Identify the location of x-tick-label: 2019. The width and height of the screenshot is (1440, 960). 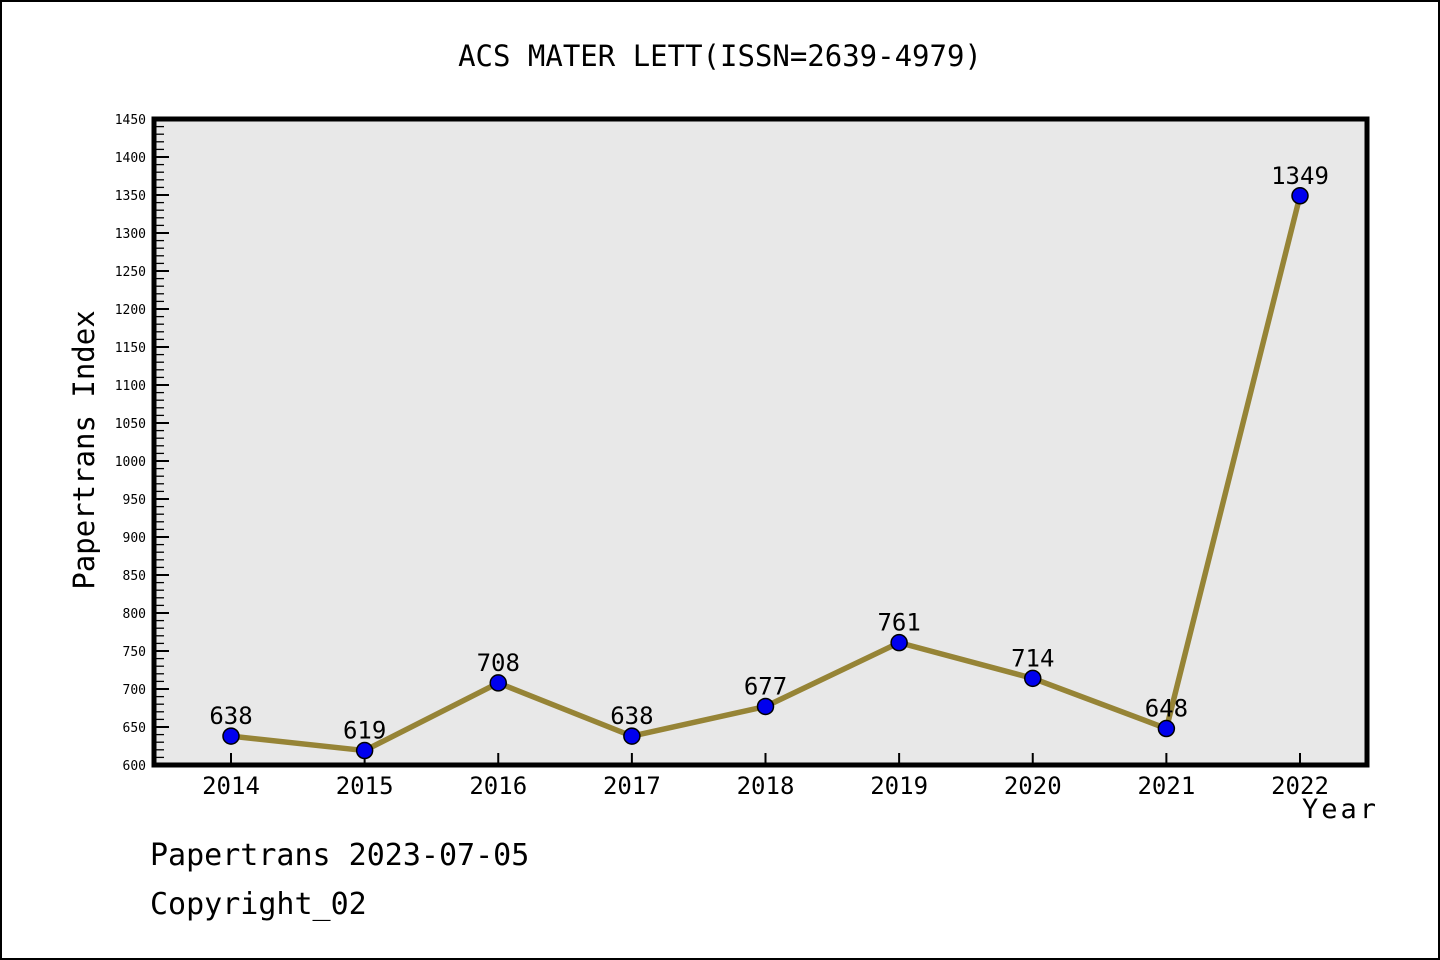
(899, 786).